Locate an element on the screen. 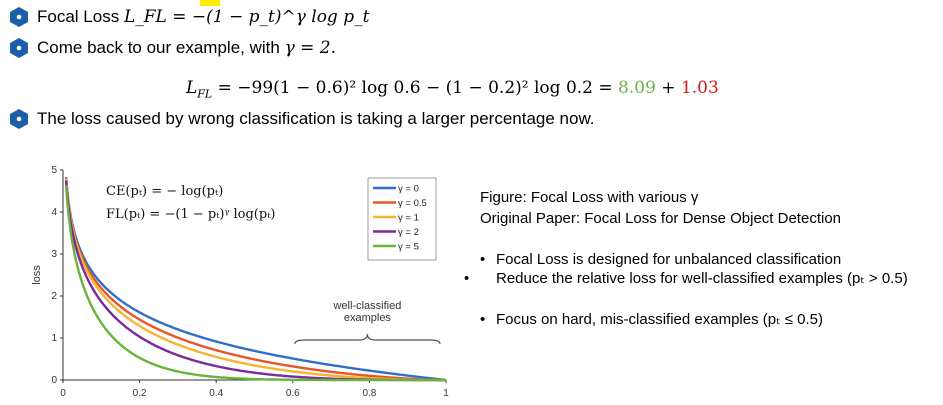  equation-plus: + is located at coordinates (668, 88).